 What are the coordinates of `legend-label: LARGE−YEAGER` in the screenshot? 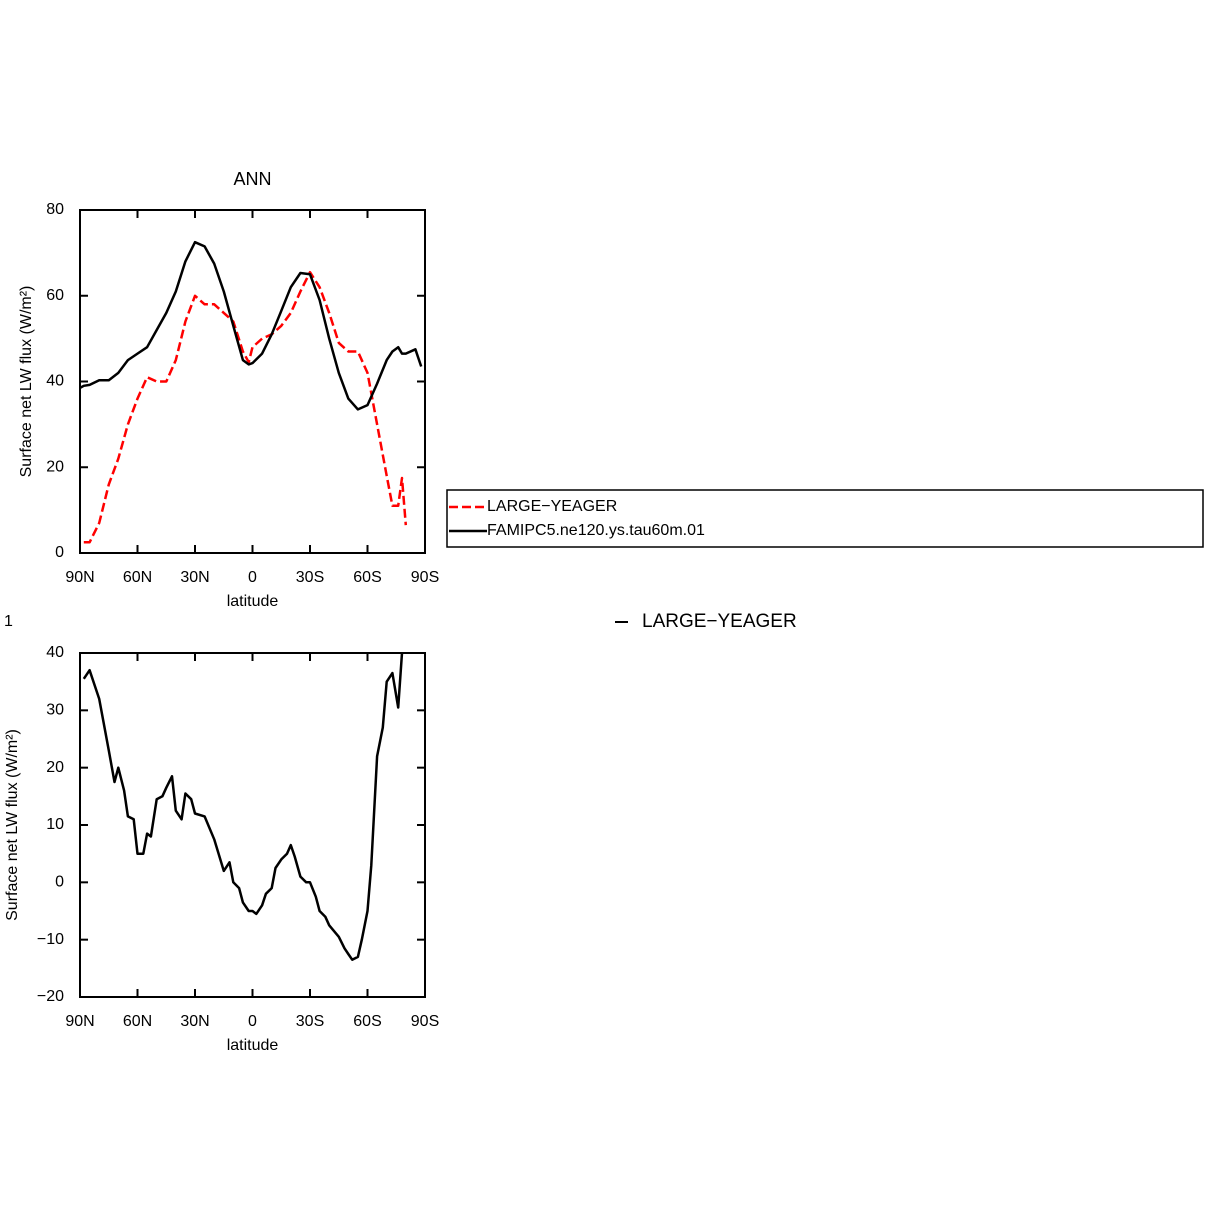 It's located at (552, 506).